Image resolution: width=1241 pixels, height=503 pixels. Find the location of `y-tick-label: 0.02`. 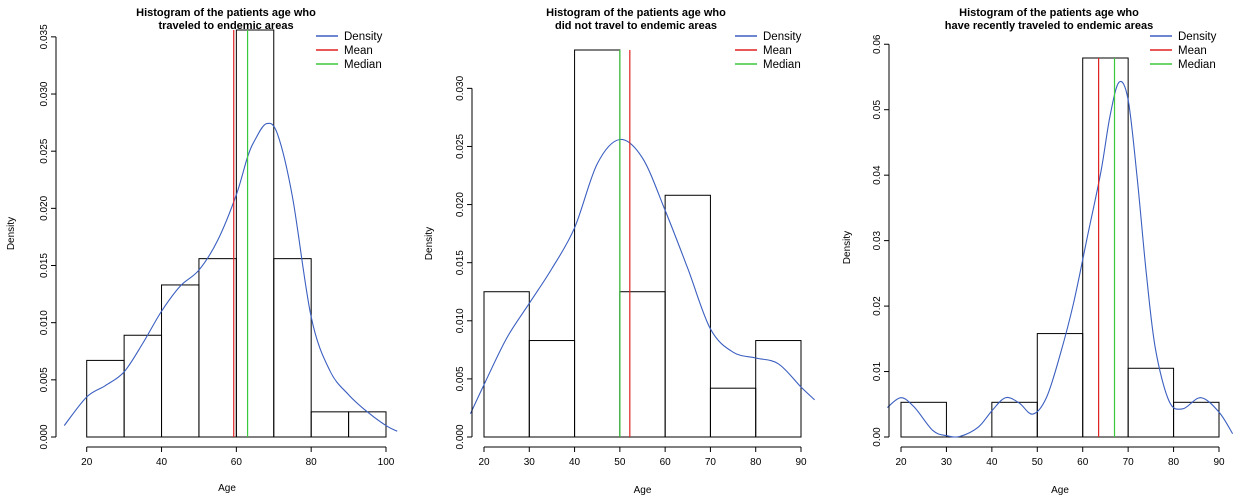

y-tick-label: 0.02 is located at coordinates (877, 306).